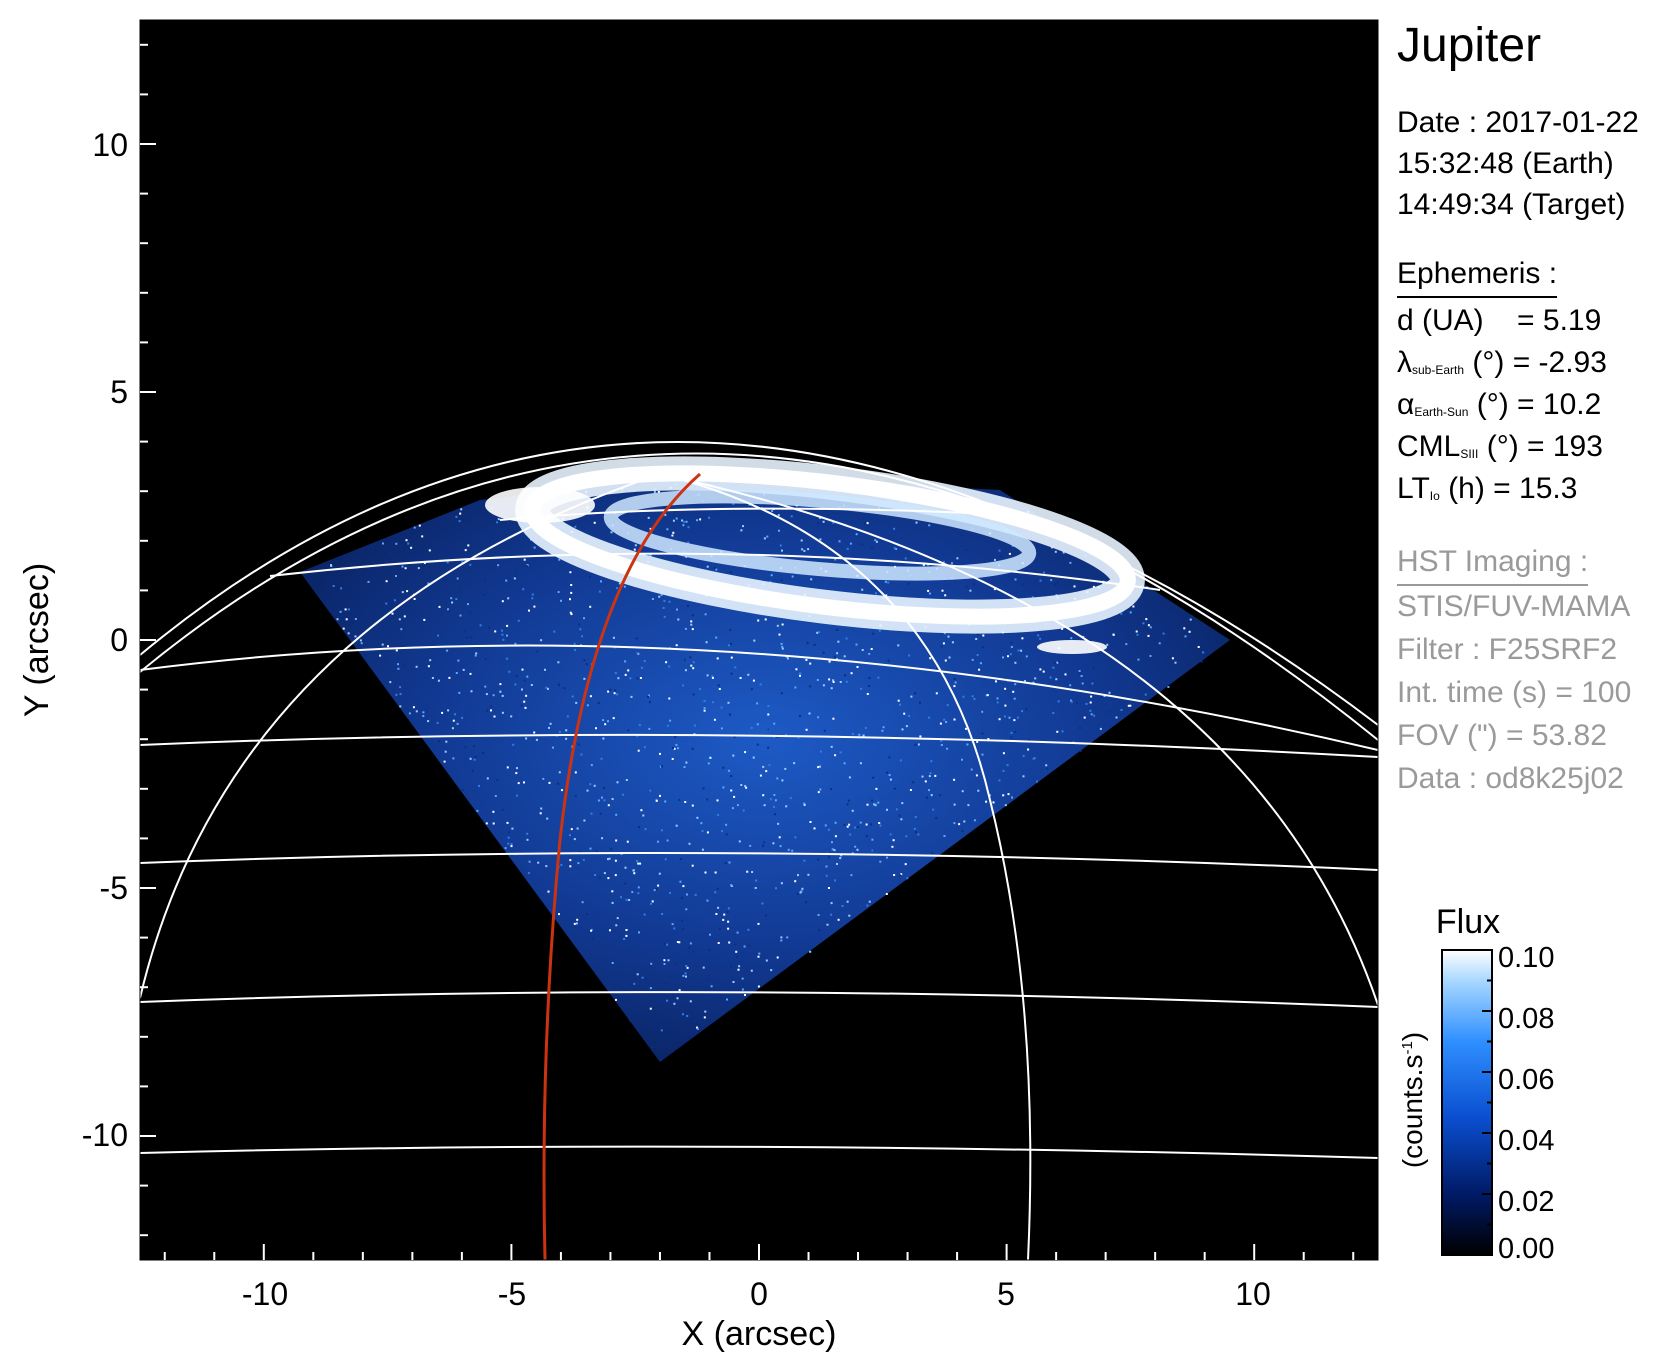 The width and height of the screenshot is (1676, 1367). I want to click on integration-time: Int. time (s) = 100, so click(1514, 692).